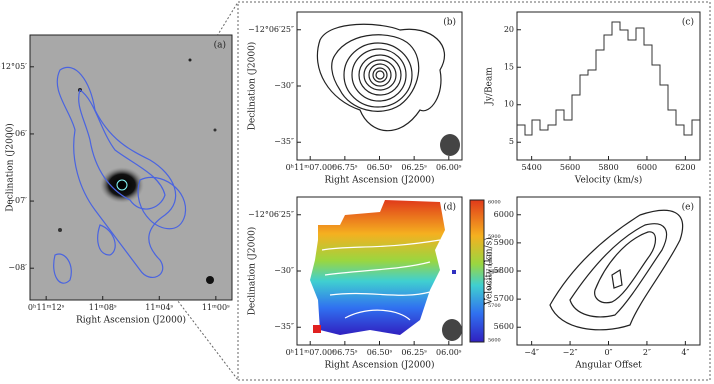  Describe the element at coordinates (688, 207) in the screenshot. I see `panel-label: (e)` at that location.